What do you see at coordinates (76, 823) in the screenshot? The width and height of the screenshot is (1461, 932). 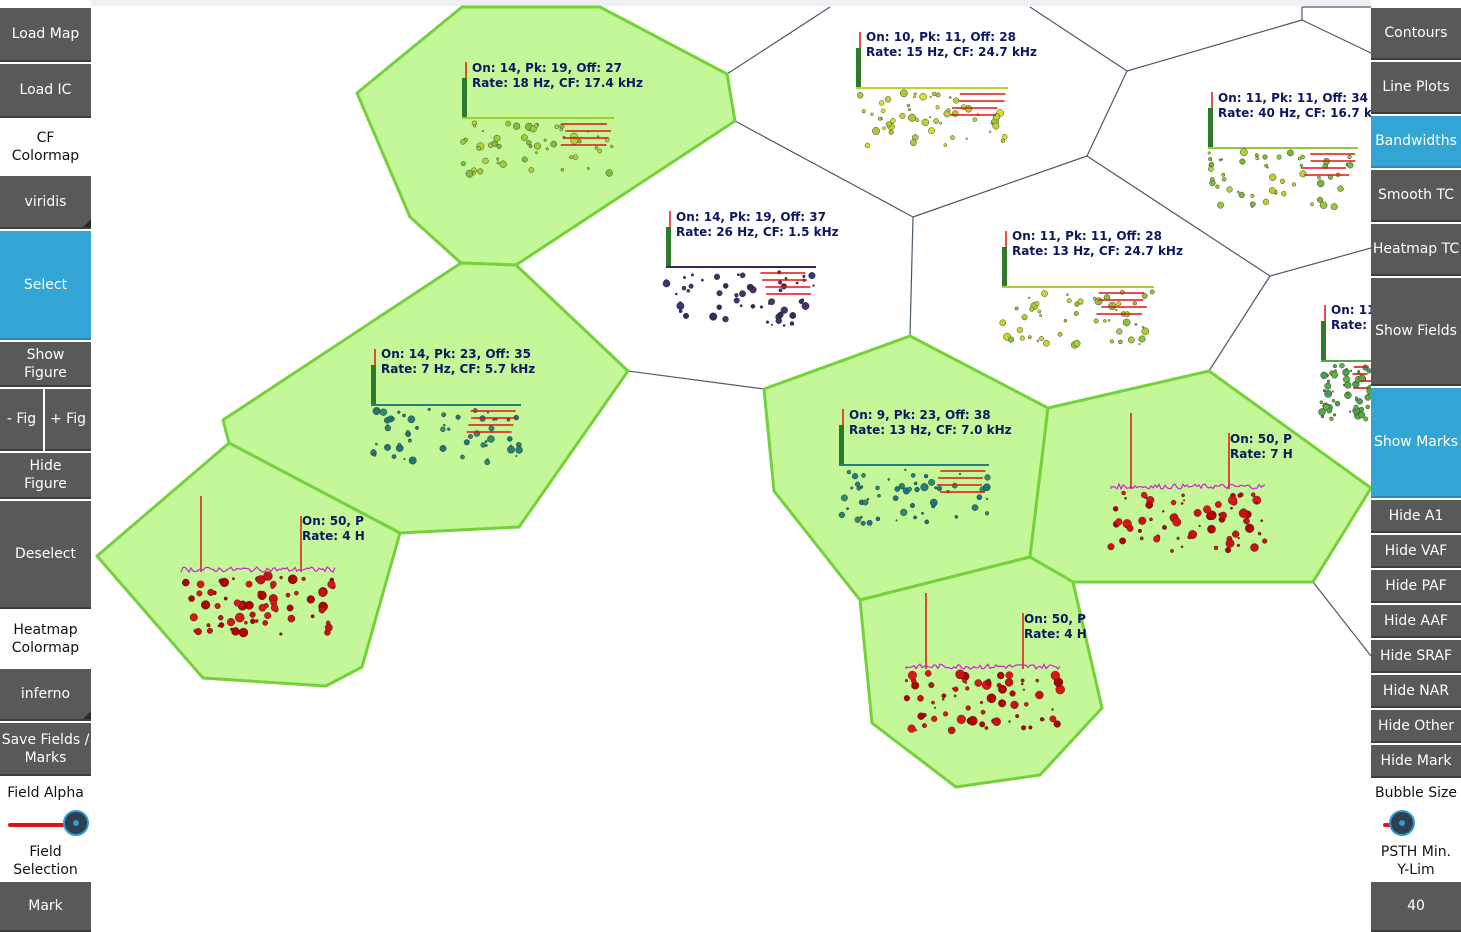 I see `field-alpha-thumb` at bounding box center [76, 823].